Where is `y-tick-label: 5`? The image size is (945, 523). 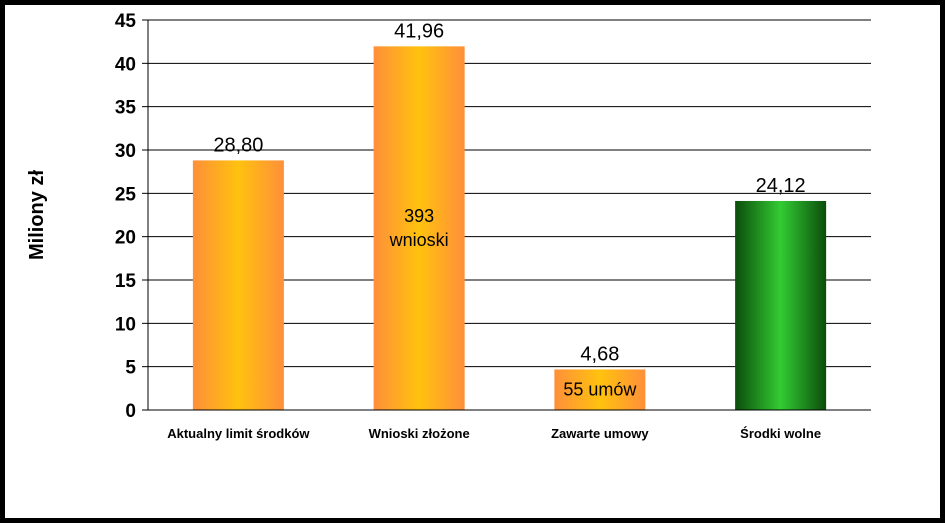 y-tick-label: 5 is located at coordinates (130, 368).